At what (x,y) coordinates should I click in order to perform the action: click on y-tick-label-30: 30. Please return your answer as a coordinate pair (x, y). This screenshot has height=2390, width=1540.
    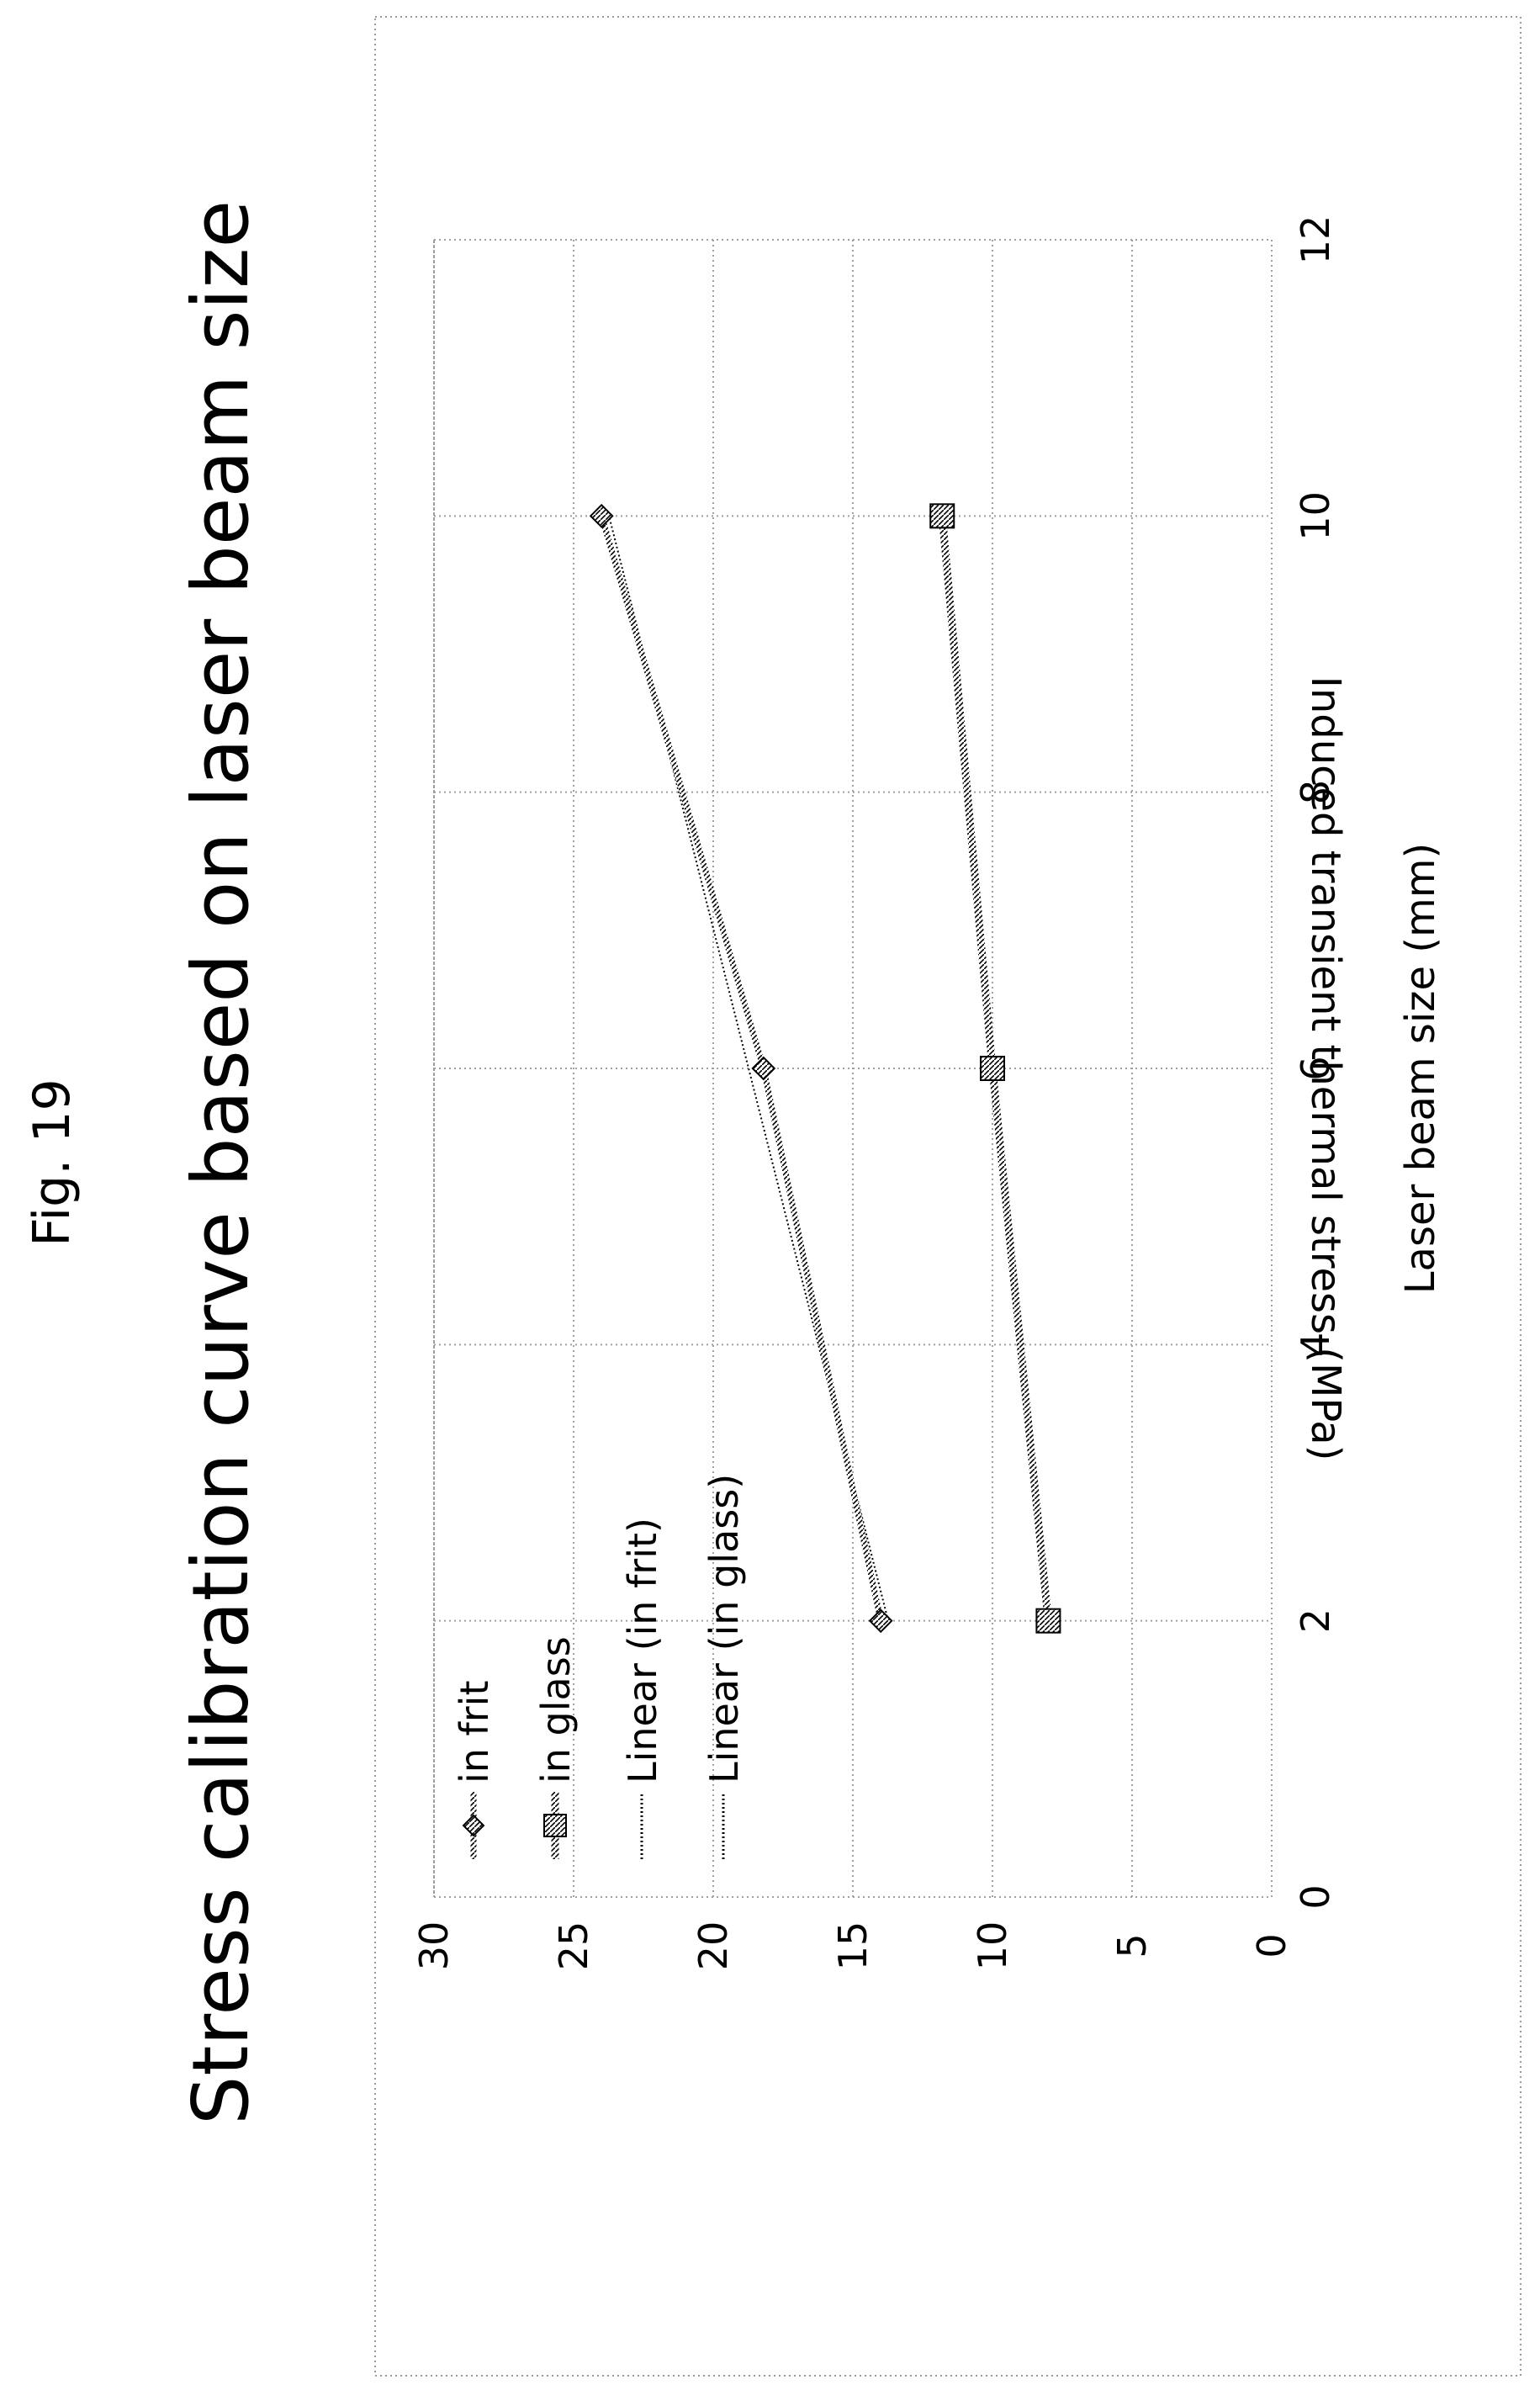
    Looking at the image, I should click on (434, 1946).